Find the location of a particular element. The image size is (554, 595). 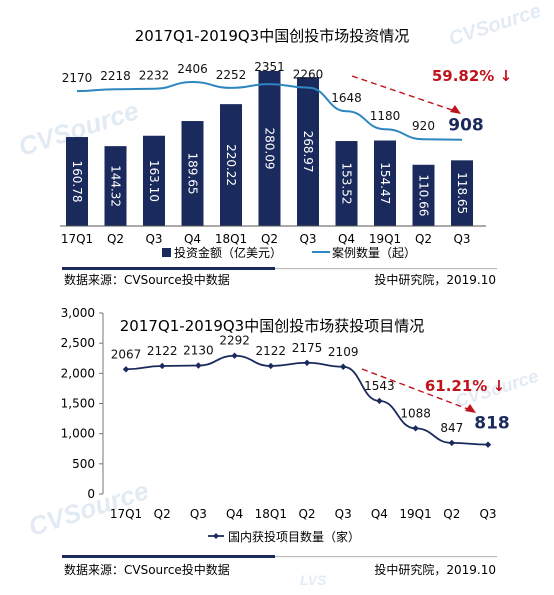

footer-rule-dark is located at coordinates (168, 268).